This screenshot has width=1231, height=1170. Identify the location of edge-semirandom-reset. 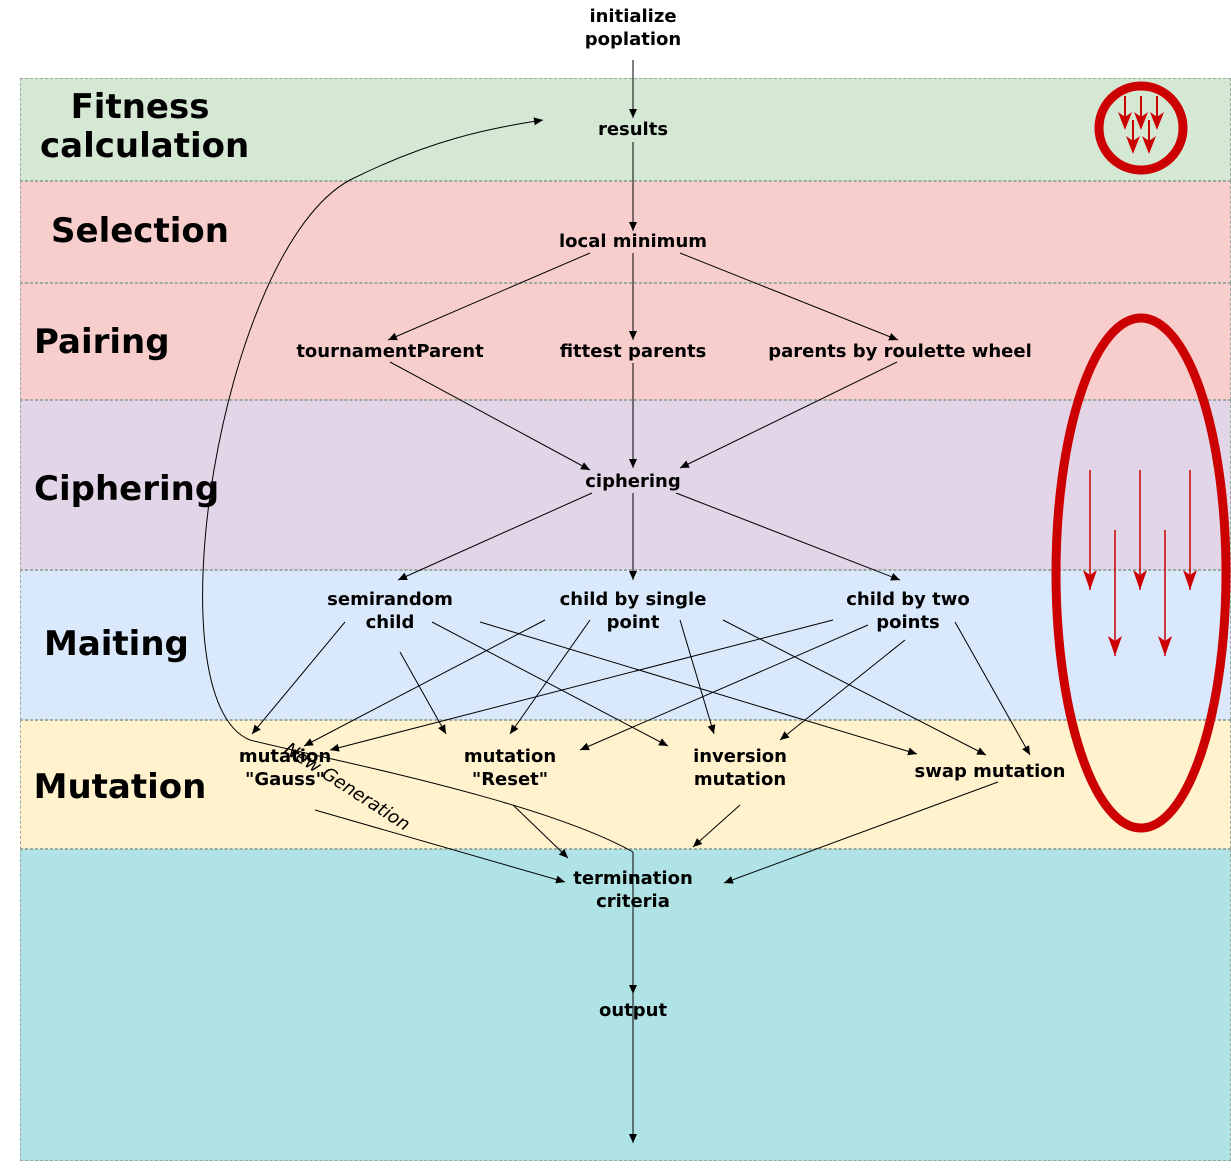
(423, 693).